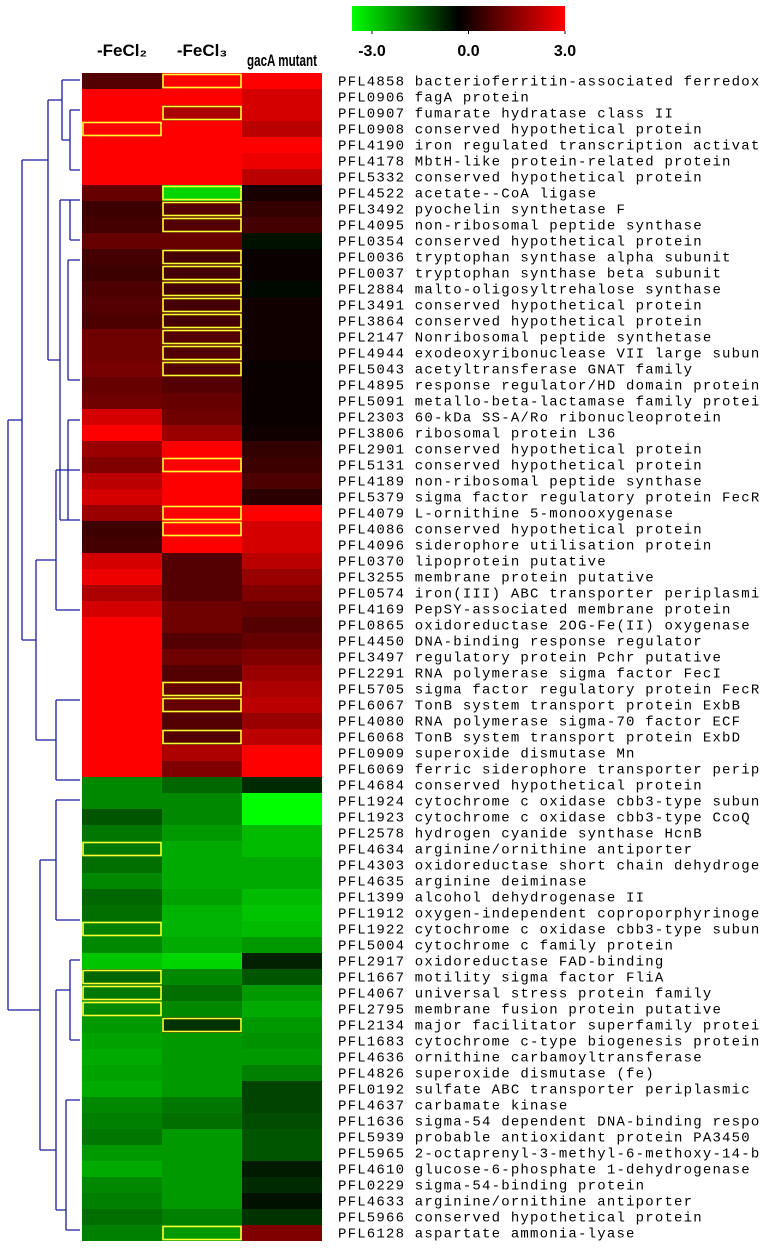  I want to click on row-label: PFL4633 arginine/ornithine antiporter, so click(515, 1203).